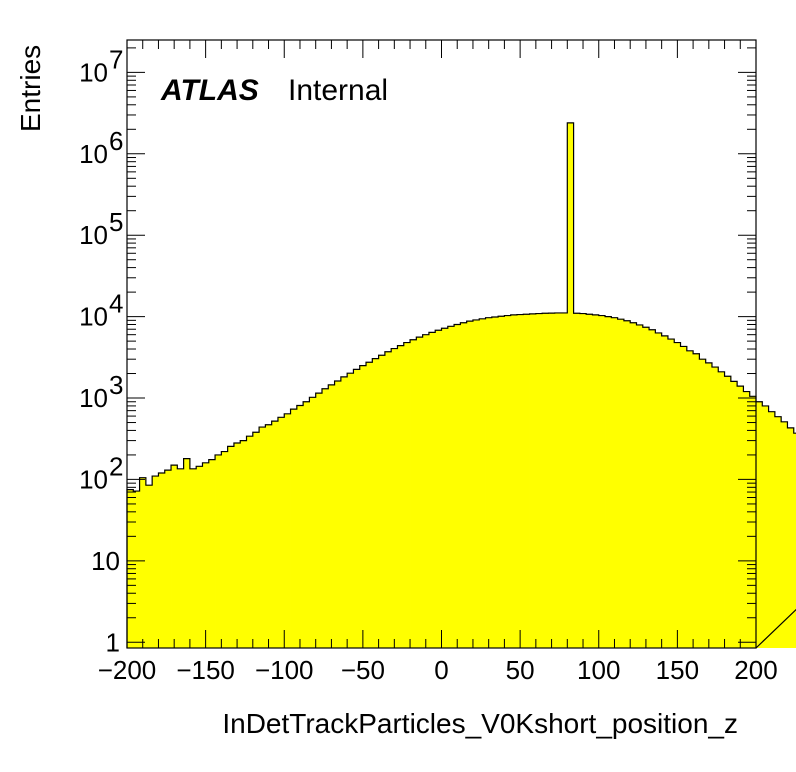  Describe the element at coordinates (113, 642) in the screenshot. I see `y-tick-label: 1` at that location.